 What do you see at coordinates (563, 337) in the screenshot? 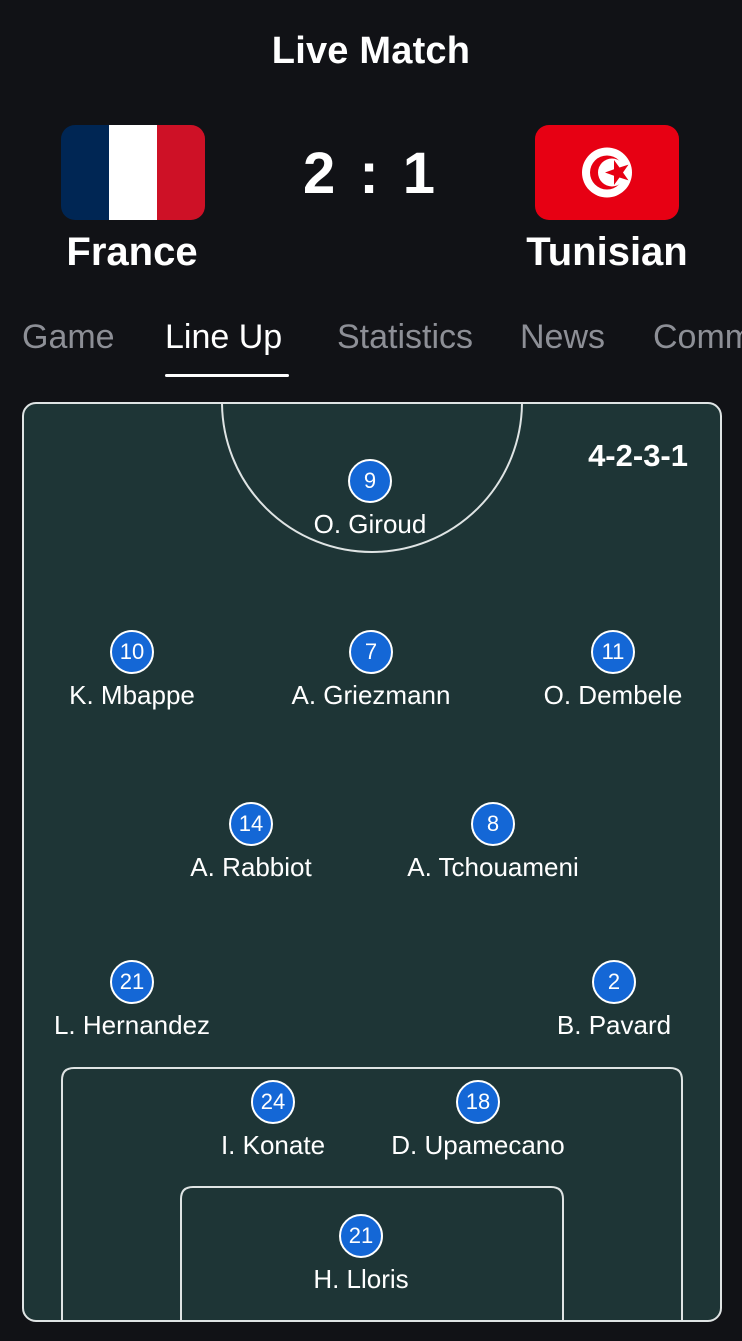
I see `tab-news: News` at bounding box center [563, 337].